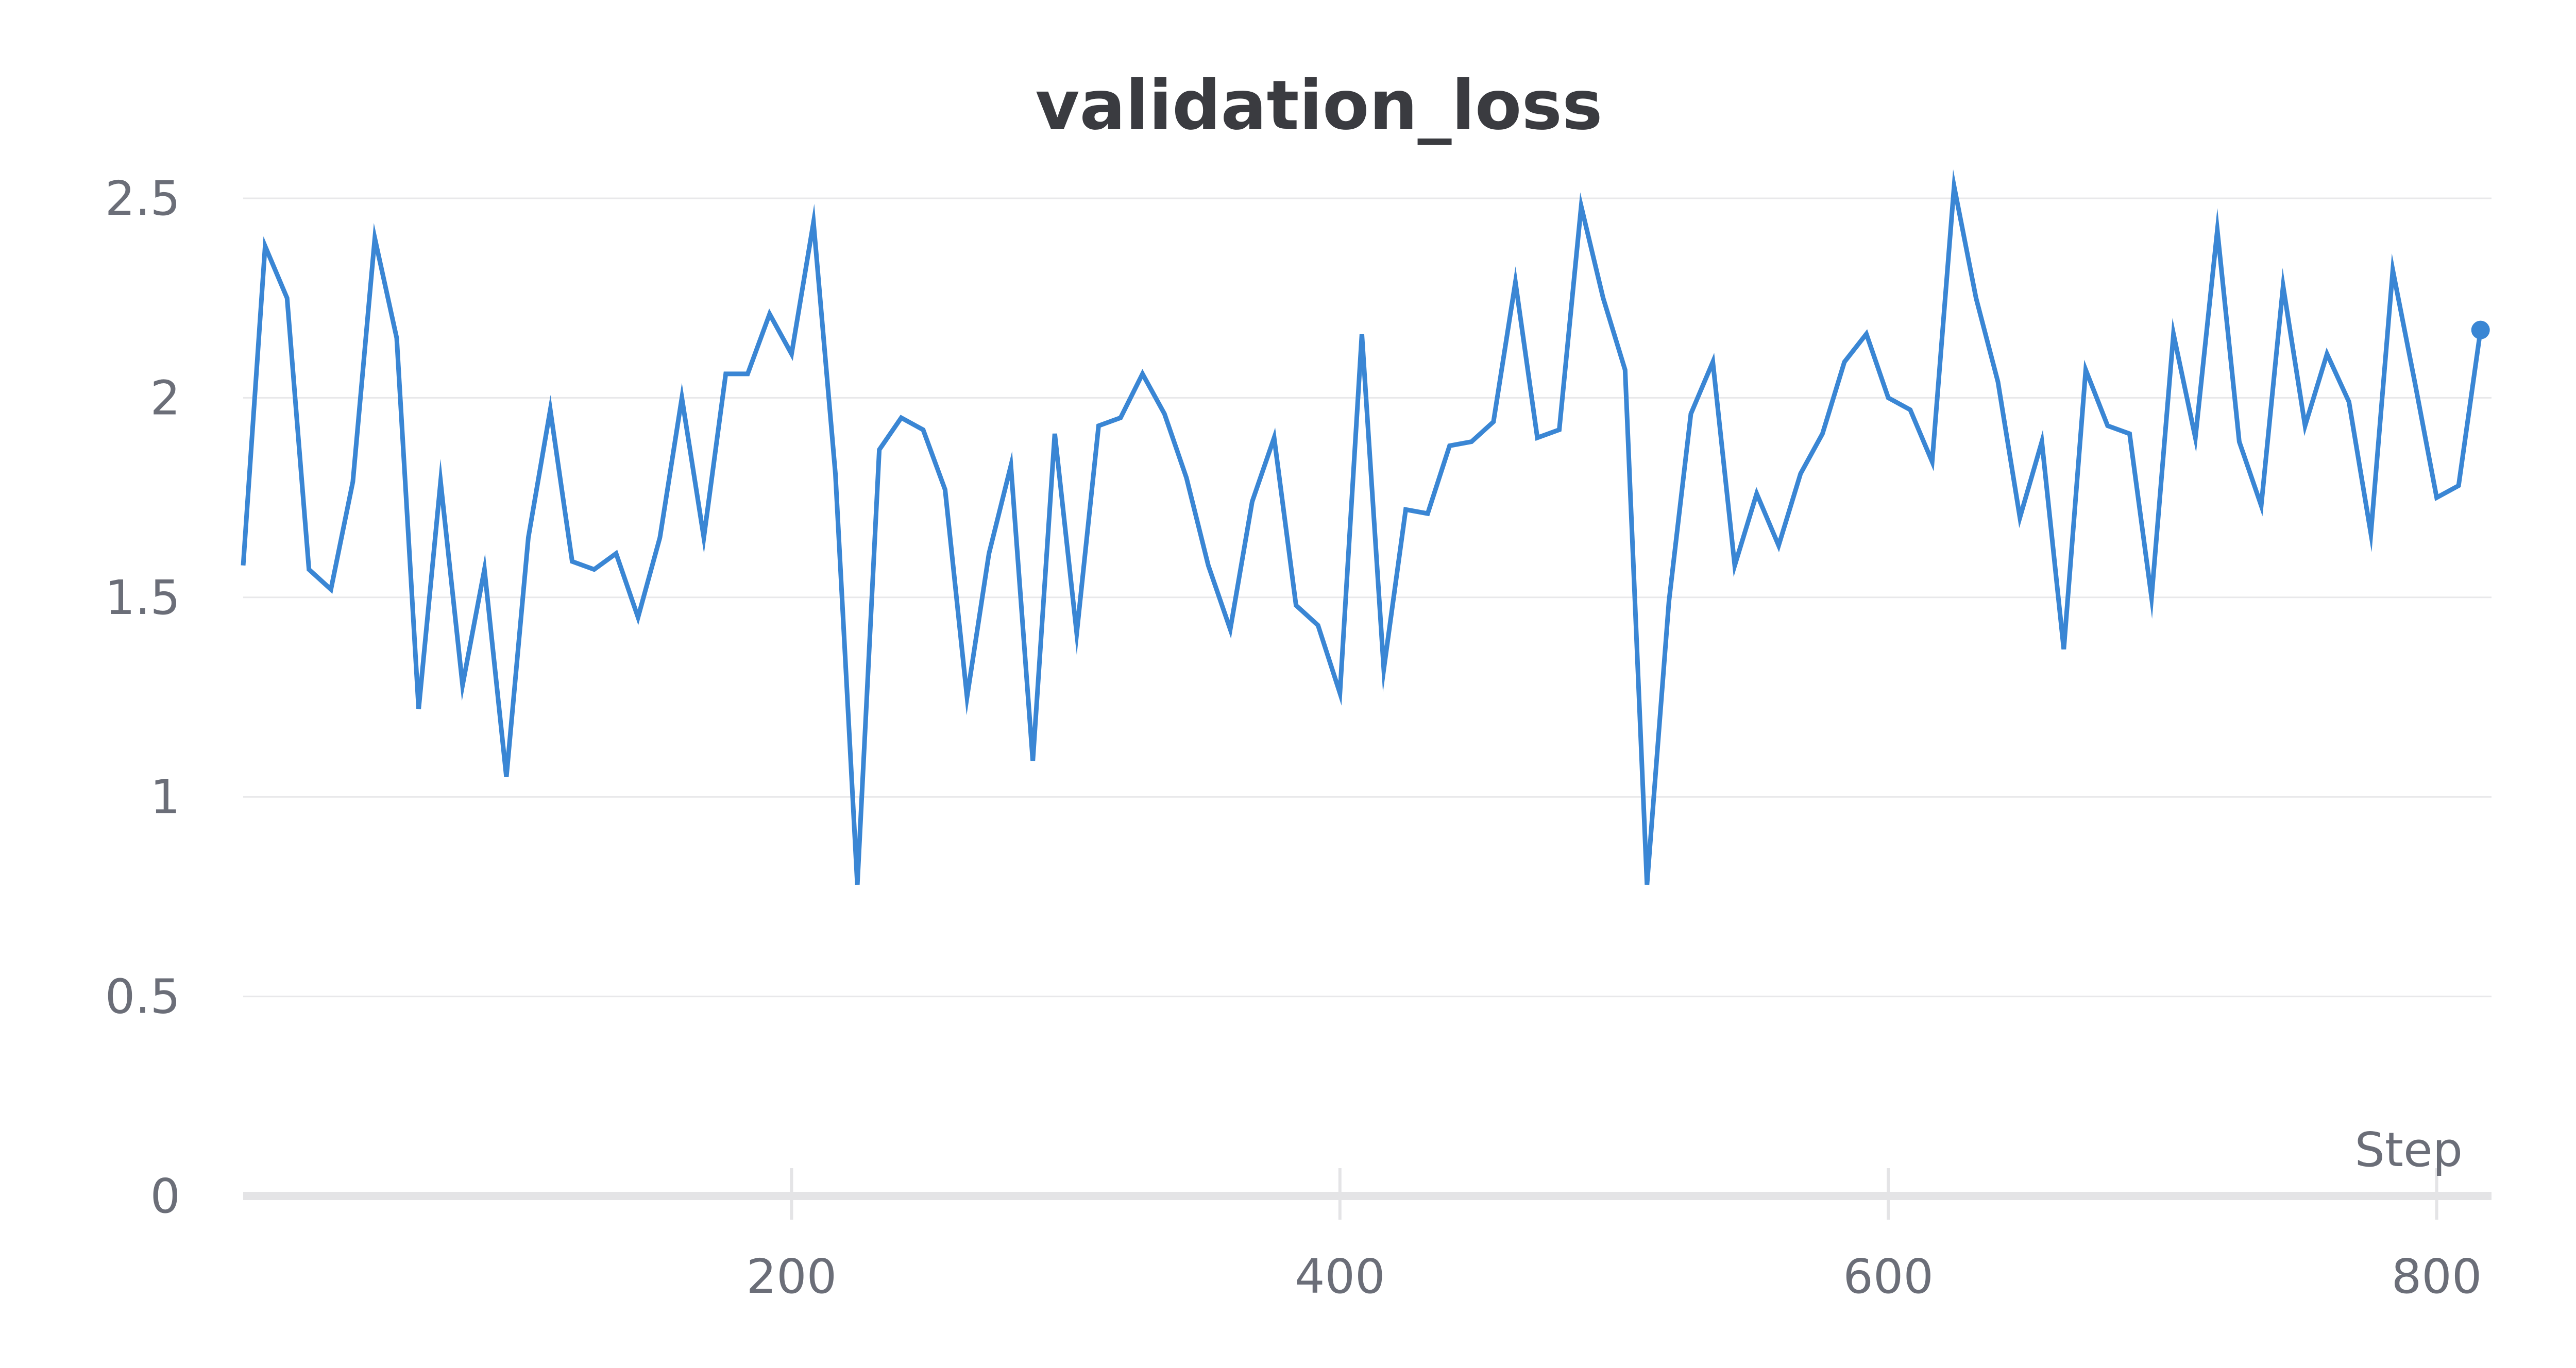 Image resolution: width=2576 pixels, height=1368 pixels. What do you see at coordinates (1614, 1276) in the screenshot?
I see `x-axis-tick-labels: 200 400 600 800` at bounding box center [1614, 1276].